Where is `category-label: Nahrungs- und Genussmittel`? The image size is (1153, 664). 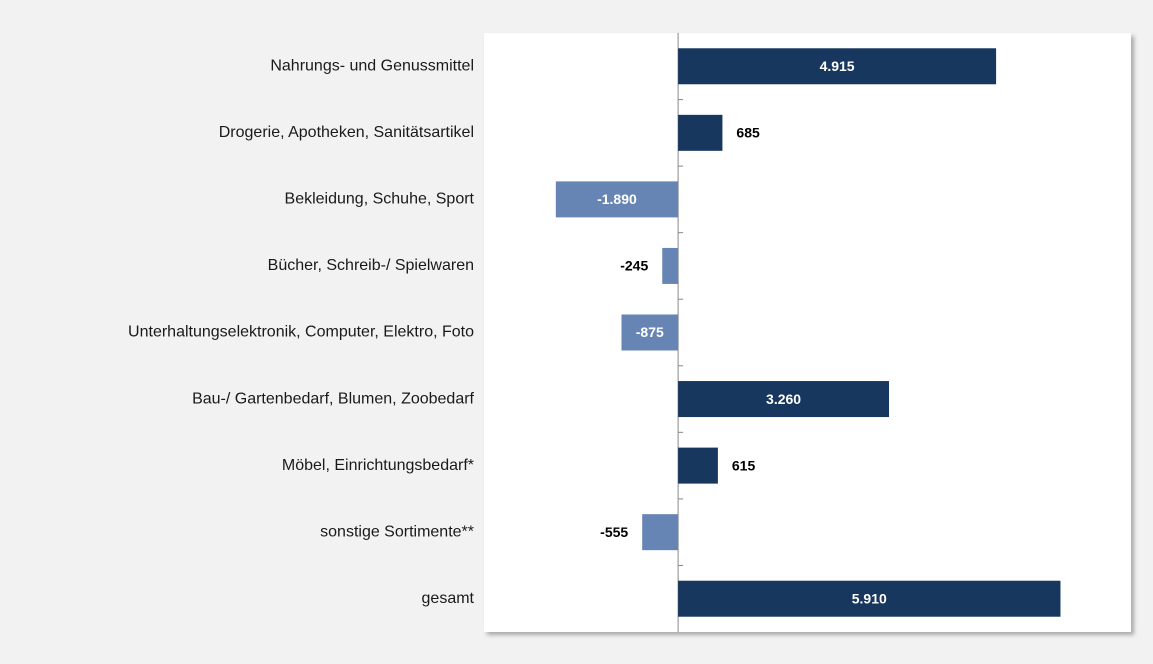
category-label: Nahrungs- und Genussmittel is located at coordinates (372, 65).